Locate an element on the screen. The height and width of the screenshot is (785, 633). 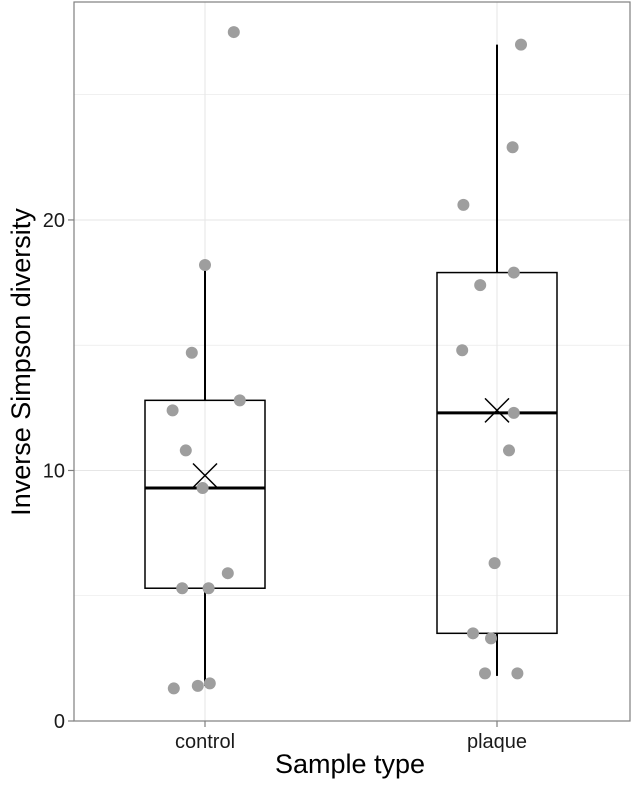
x-tick-label: control is located at coordinates (205, 742).